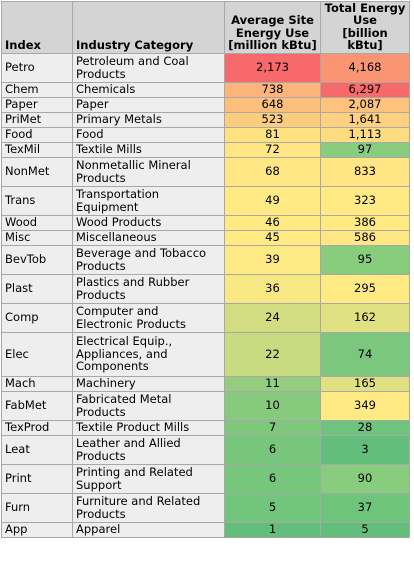 The height and width of the screenshot is (564, 414). What do you see at coordinates (37, 149) in the screenshot?
I see `index-cell: TexMil` at bounding box center [37, 149].